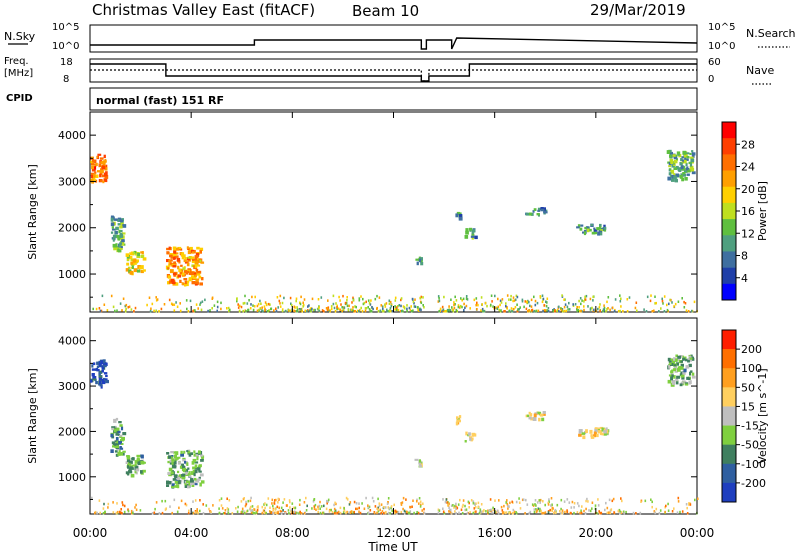 This screenshot has width=800, height=554. I want to click on power-cluster-5-cell, so click(460, 218).